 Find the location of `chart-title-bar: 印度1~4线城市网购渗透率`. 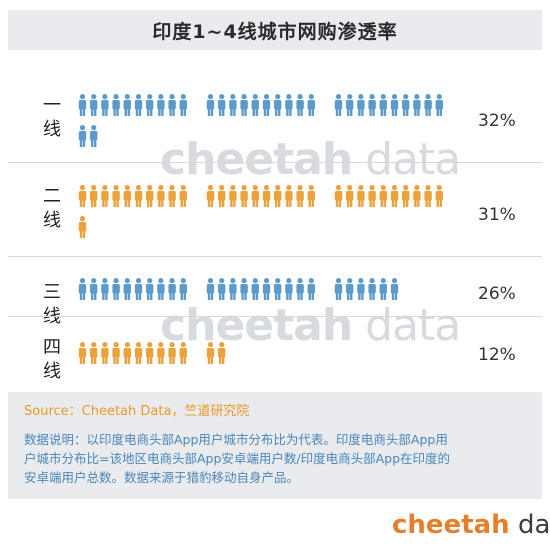

chart-title-bar: 印度1~4线城市网购渗透率 is located at coordinates (275, 30).